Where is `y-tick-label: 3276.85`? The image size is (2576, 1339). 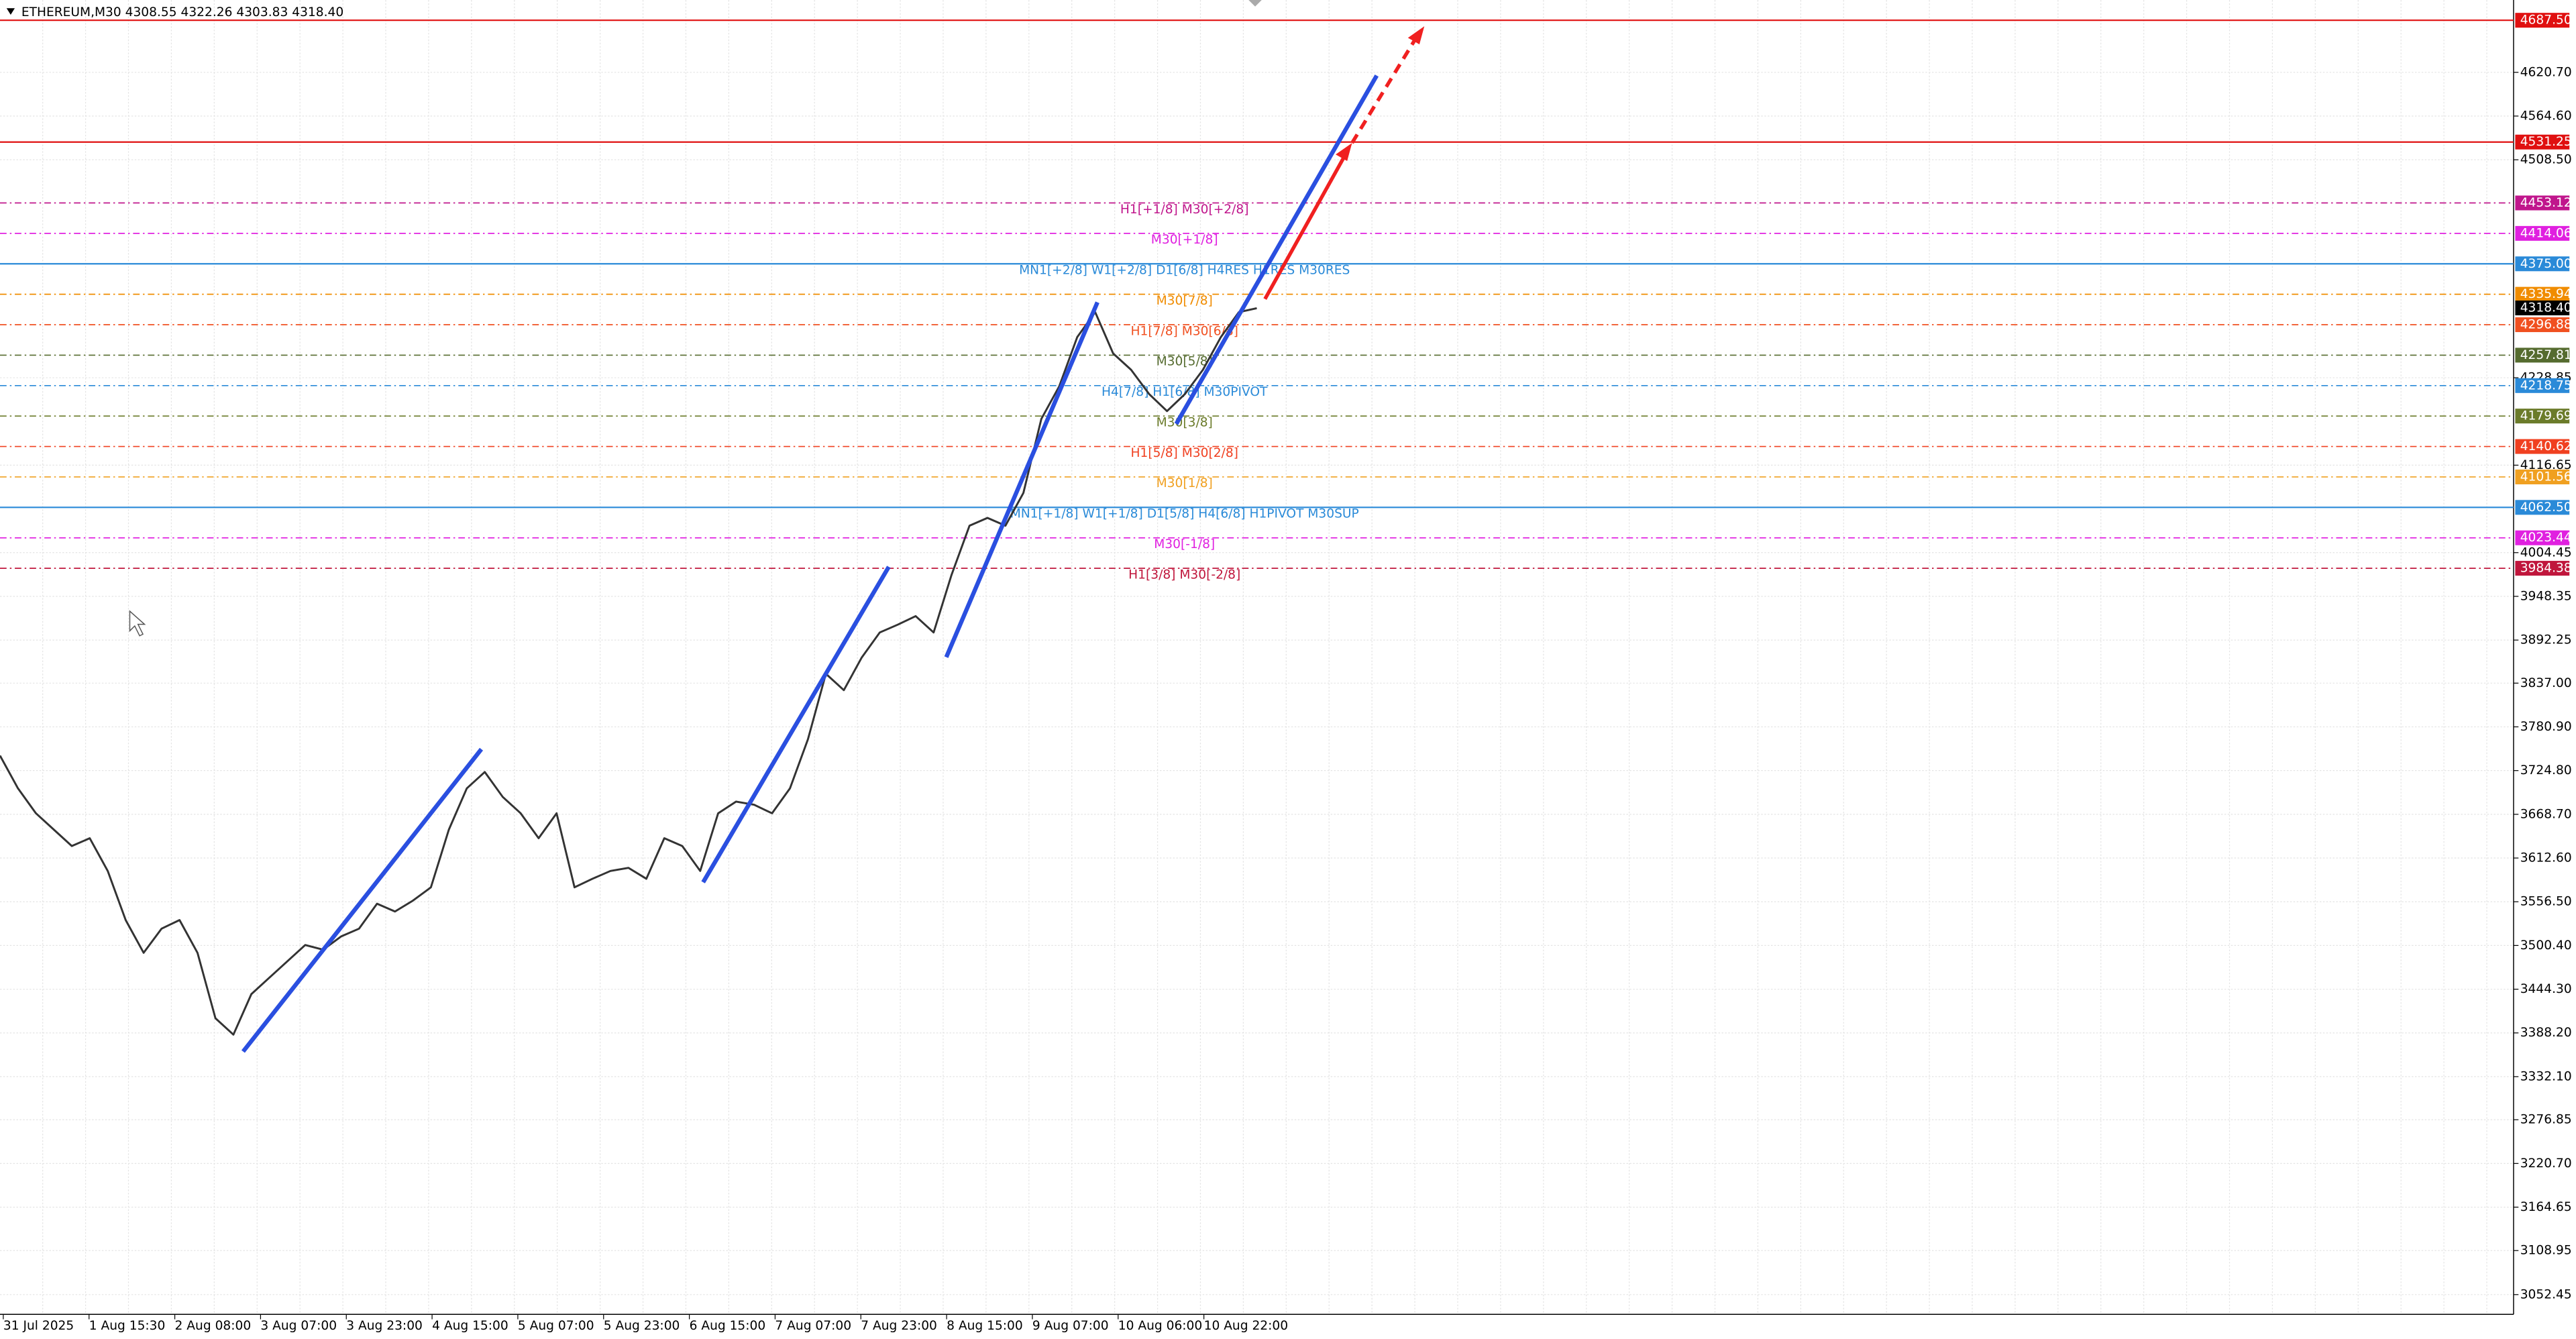 y-tick-label: 3276.85 is located at coordinates (2546, 1120).